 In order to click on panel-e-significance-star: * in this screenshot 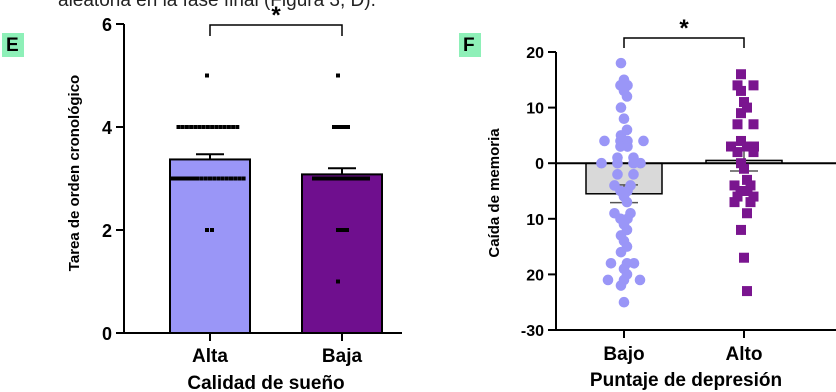, I will do `click(276, 15)`.